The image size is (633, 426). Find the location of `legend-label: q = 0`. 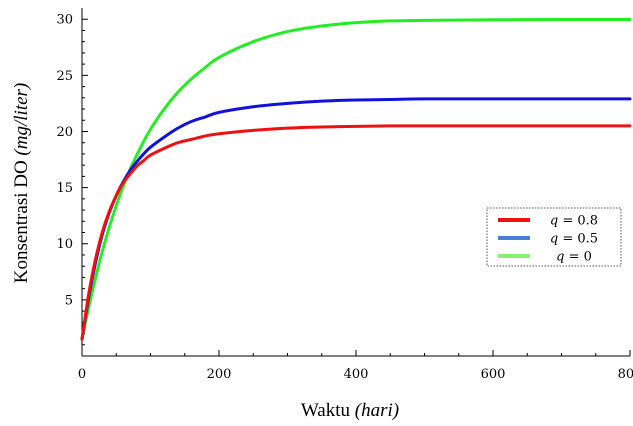

legend-label: q = 0 is located at coordinates (574, 257).